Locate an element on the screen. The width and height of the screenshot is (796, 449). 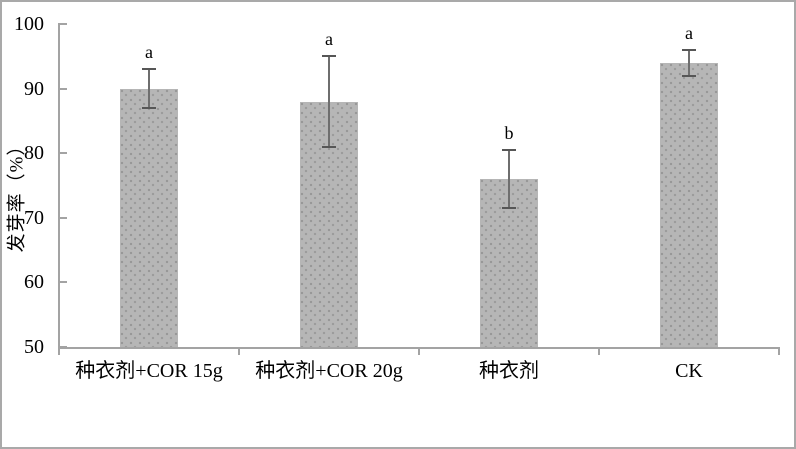
x-category-label: 种衣剂+COR 15g is located at coordinates (149, 371).